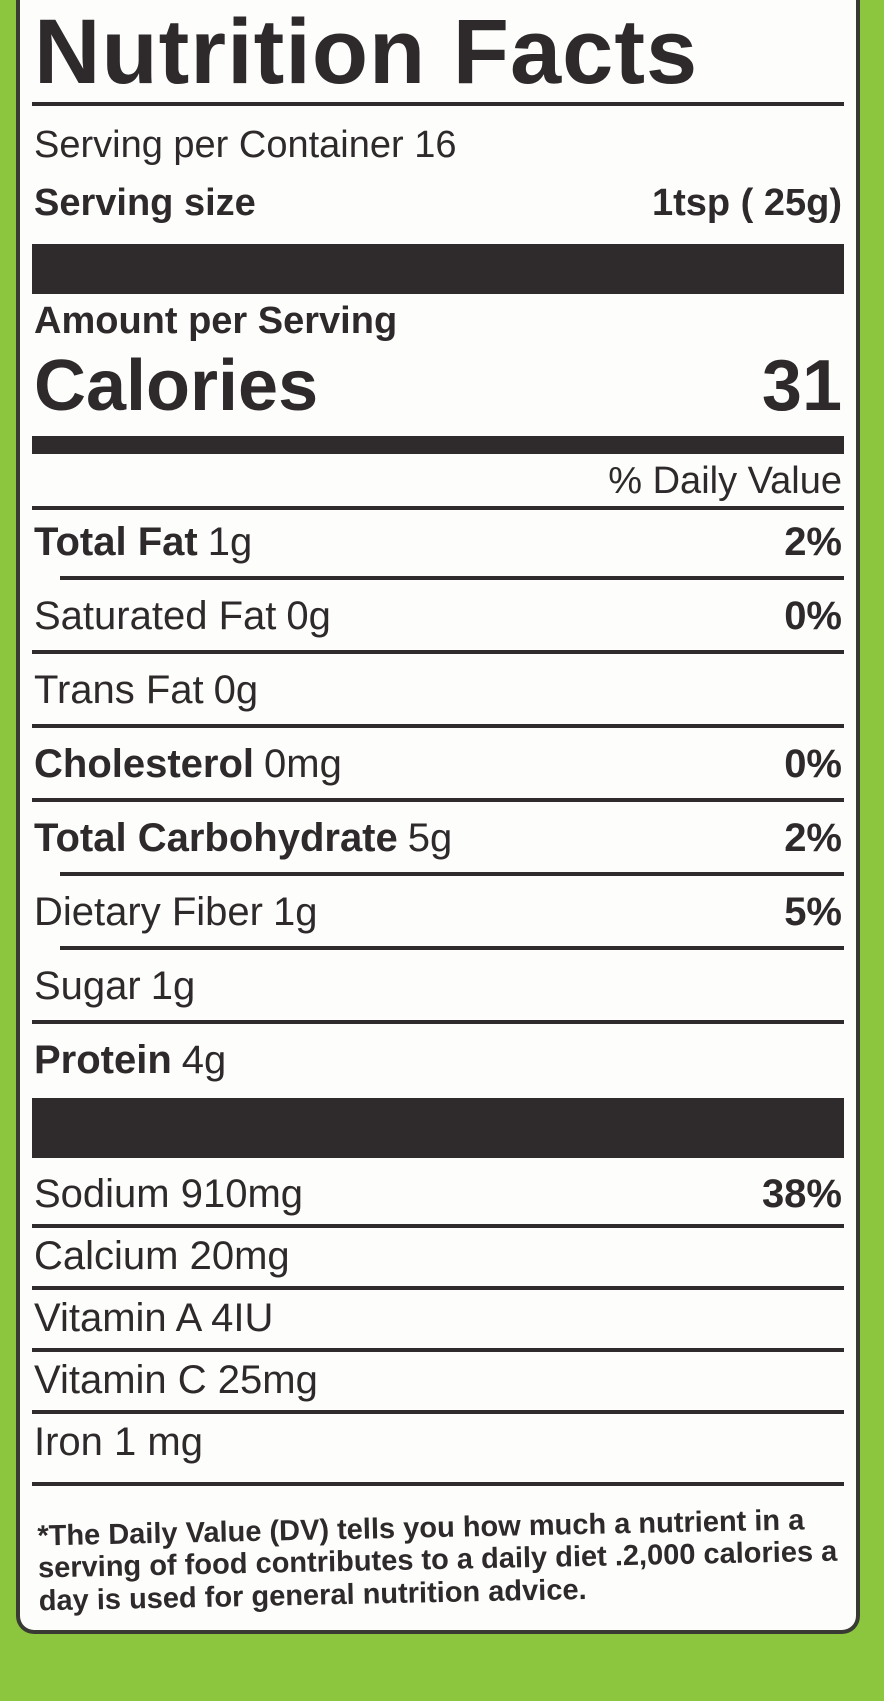 The image size is (884, 1701). What do you see at coordinates (162, 1256) in the screenshot?
I see `mineral-name: Calcium 20mg` at bounding box center [162, 1256].